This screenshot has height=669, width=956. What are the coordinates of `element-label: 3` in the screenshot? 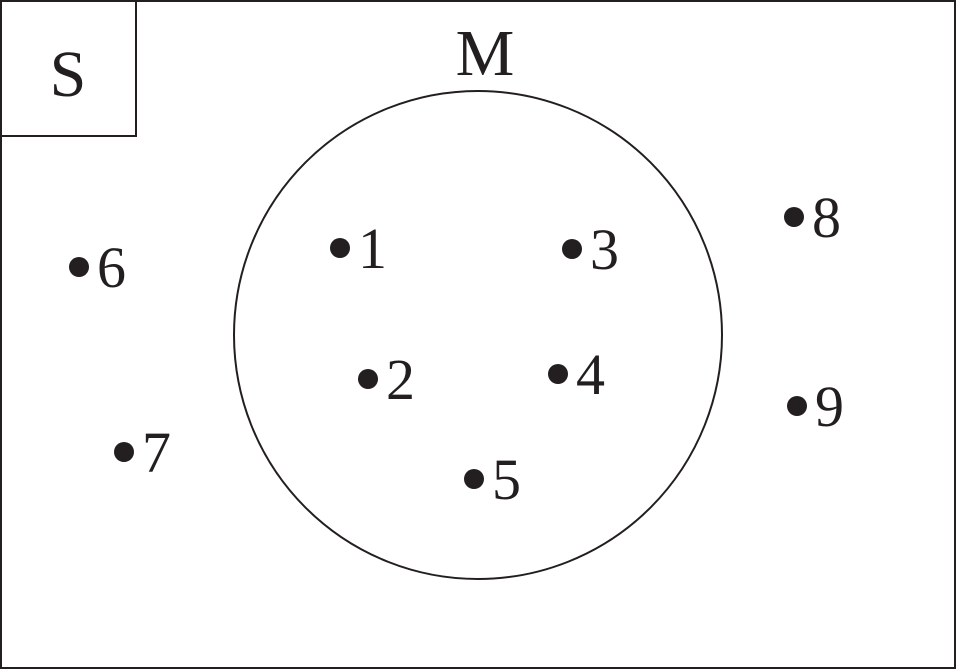 It's located at (604, 249).